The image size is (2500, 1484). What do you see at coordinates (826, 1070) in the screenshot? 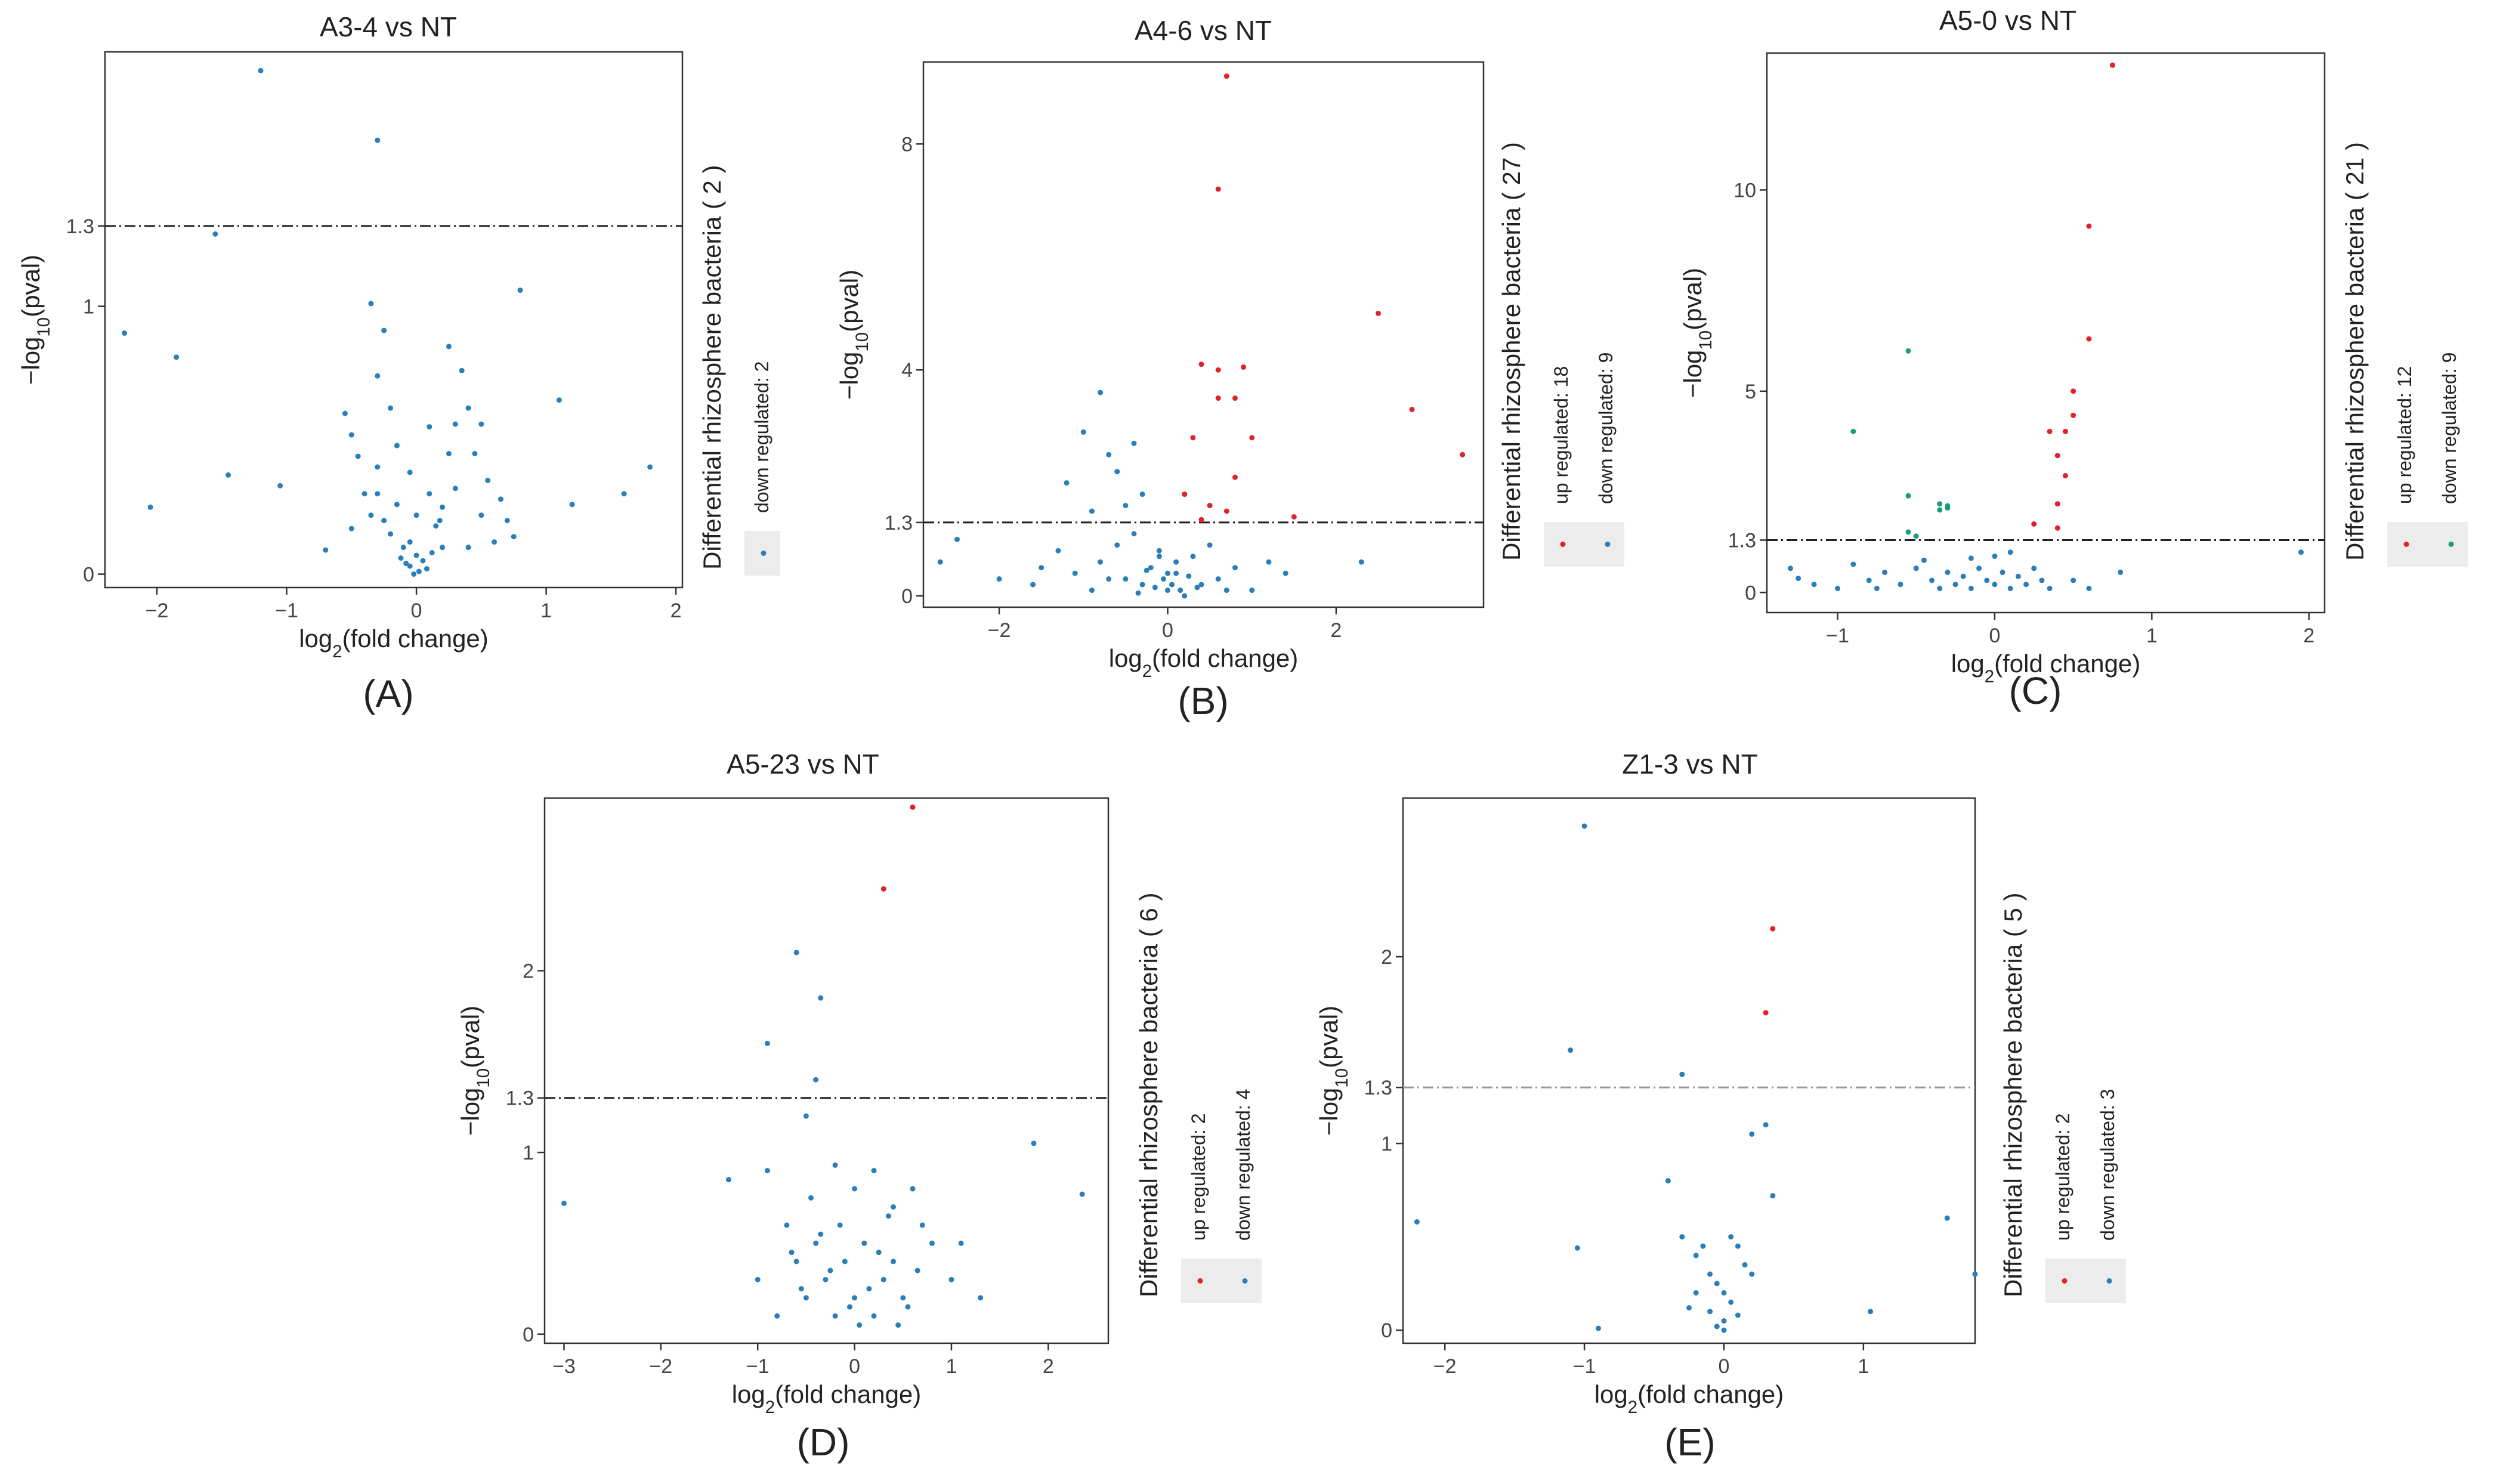
I see `plot-frame` at bounding box center [826, 1070].